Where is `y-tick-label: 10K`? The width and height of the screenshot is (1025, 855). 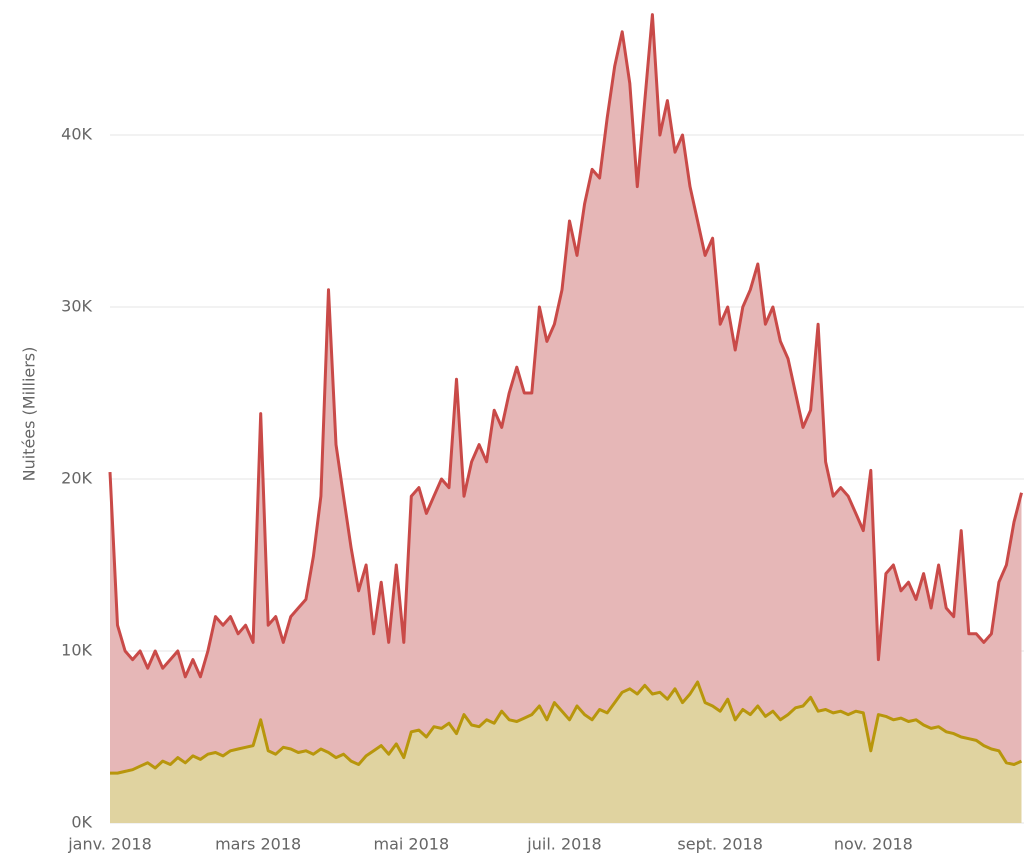 y-tick-label: 10K is located at coordinates (76, 650).